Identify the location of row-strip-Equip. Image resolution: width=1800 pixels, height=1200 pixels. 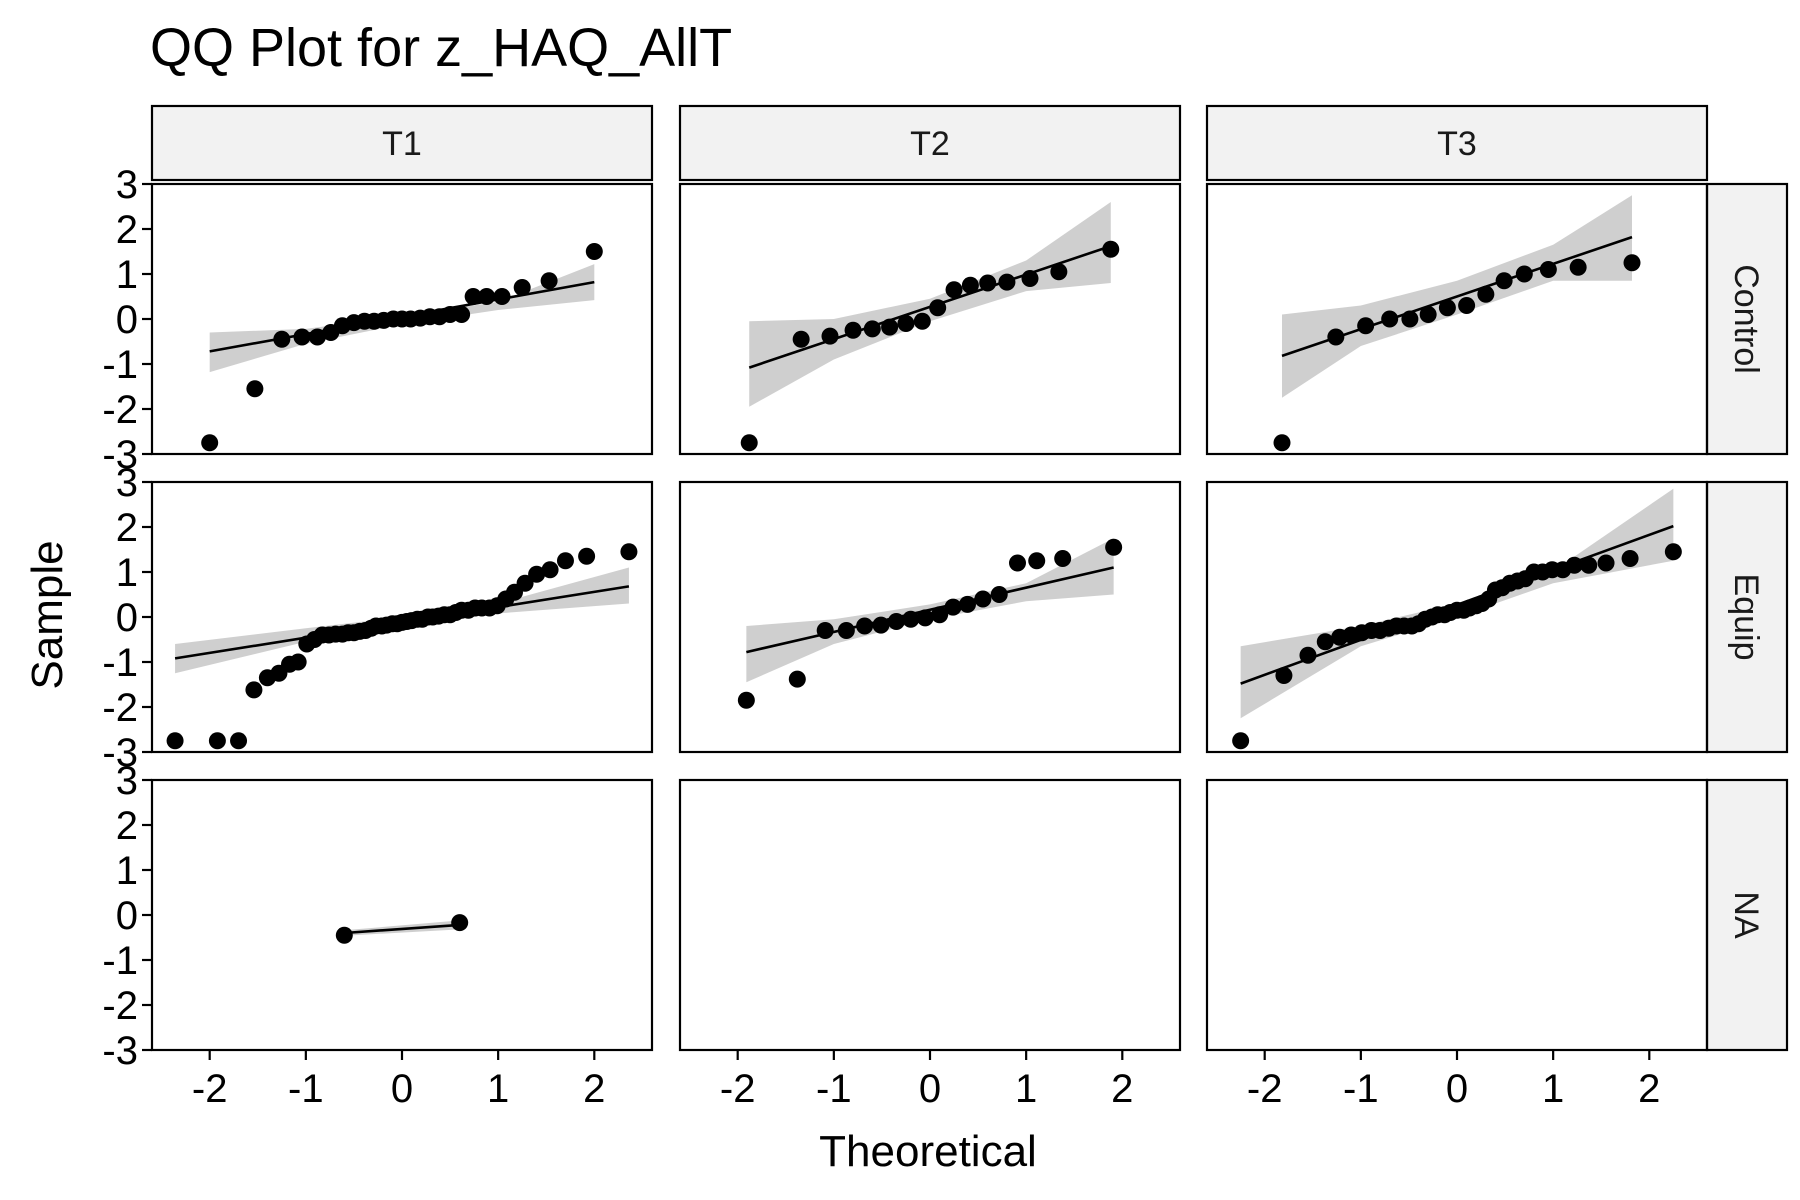
(1747, 617).